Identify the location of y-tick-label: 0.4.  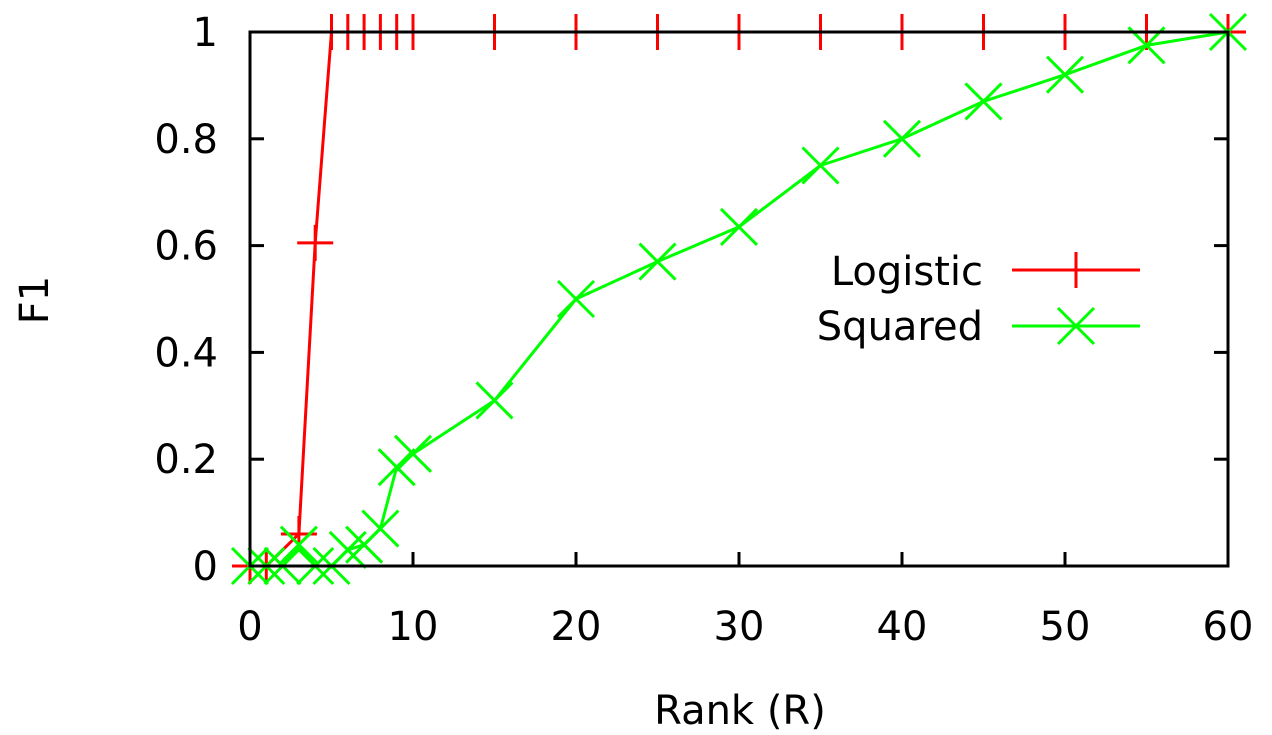
(186, 353).